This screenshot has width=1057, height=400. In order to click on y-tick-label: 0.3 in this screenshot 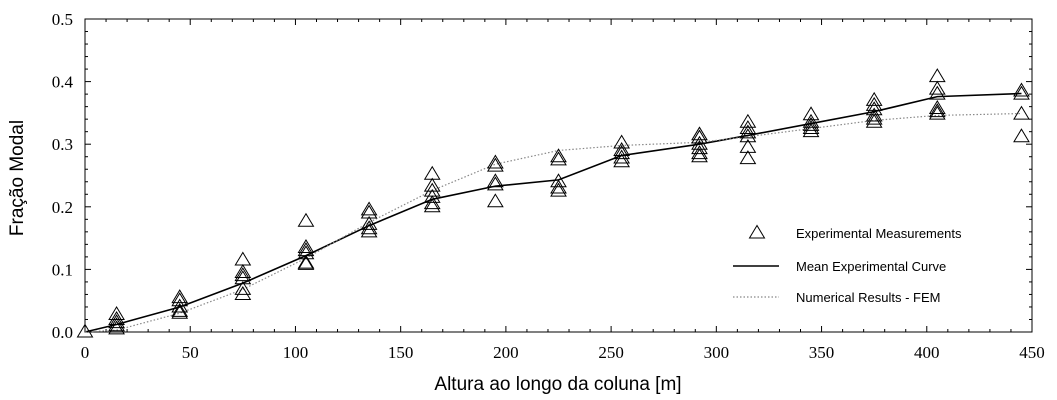, I will do `click(62, 144)`.